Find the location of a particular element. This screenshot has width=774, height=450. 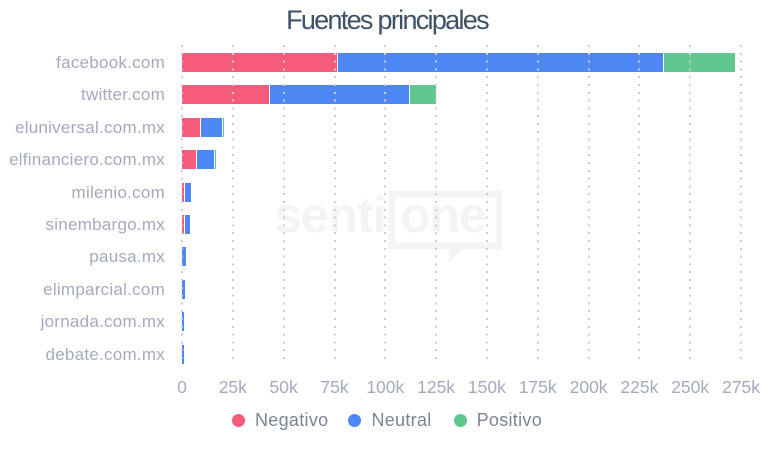

svg-text: one is located at coordinates (443, 215).